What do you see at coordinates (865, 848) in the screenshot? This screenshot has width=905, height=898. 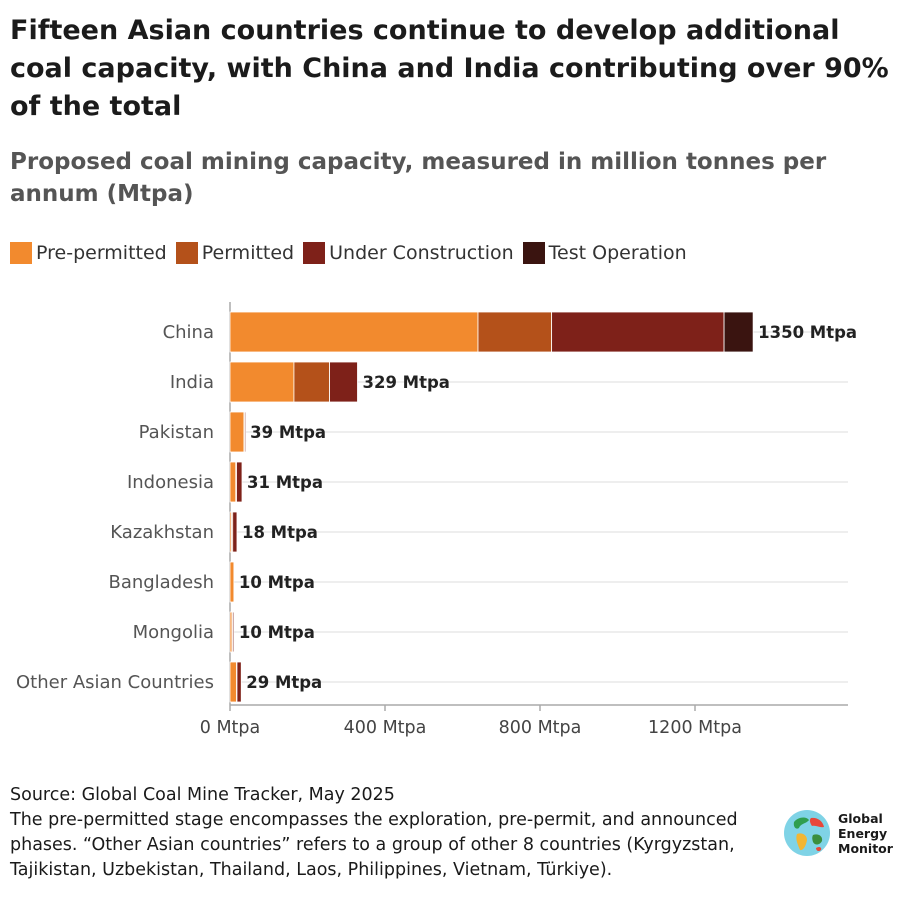 I see `logo-text-line3: Monitor` at bounding box center [865, 848].